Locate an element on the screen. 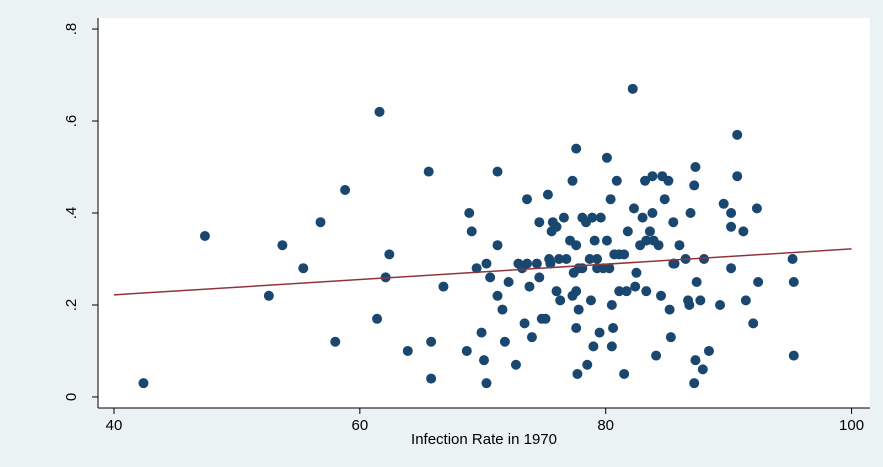  y-tick-label: .6 is located at coordinates (71, 121).